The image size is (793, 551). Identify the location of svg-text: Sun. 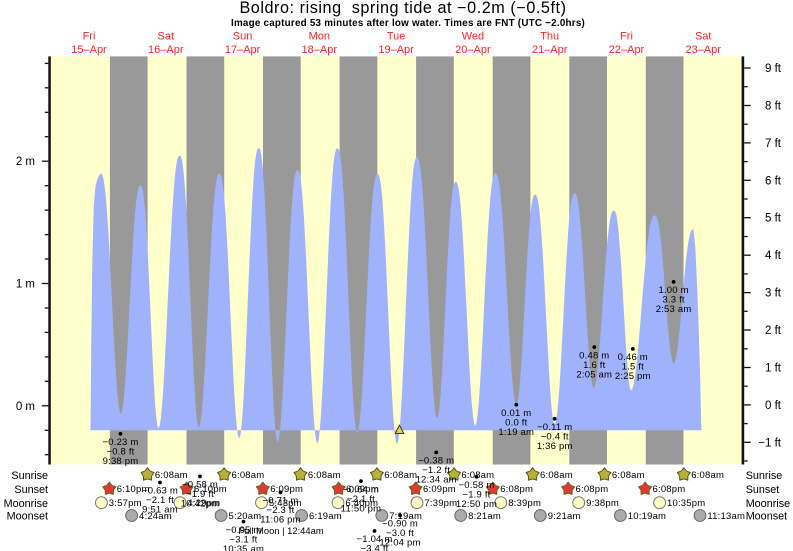
(243, 37).